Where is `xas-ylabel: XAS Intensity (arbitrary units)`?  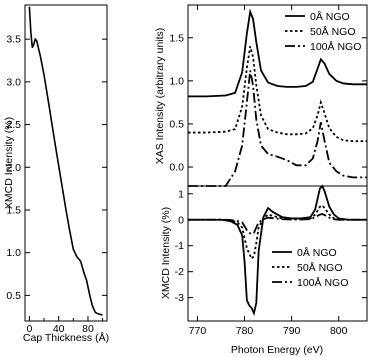 xas-ylabel: XAS Intensity (arbitrary units) is located at coordinates (160, 96).